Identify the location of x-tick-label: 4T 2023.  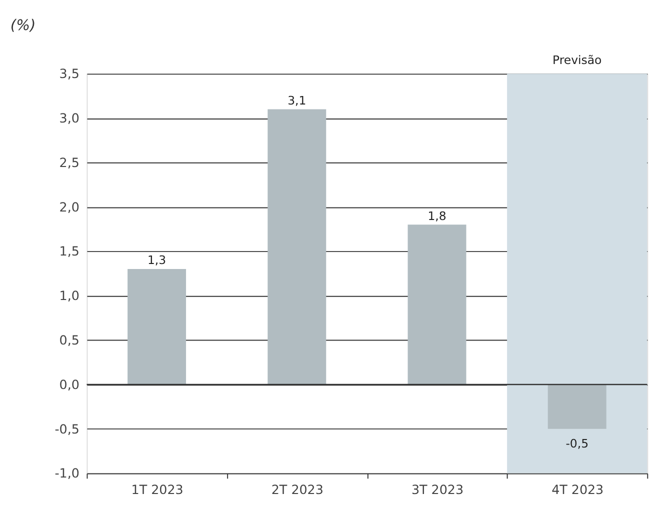
(578, 490).